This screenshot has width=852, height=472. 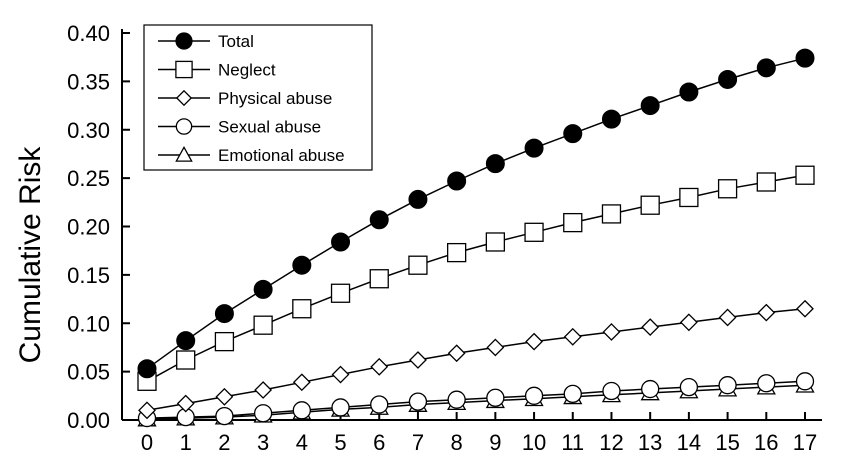 I want to click on x-tick-label: 5, so click(x=340, y=442).